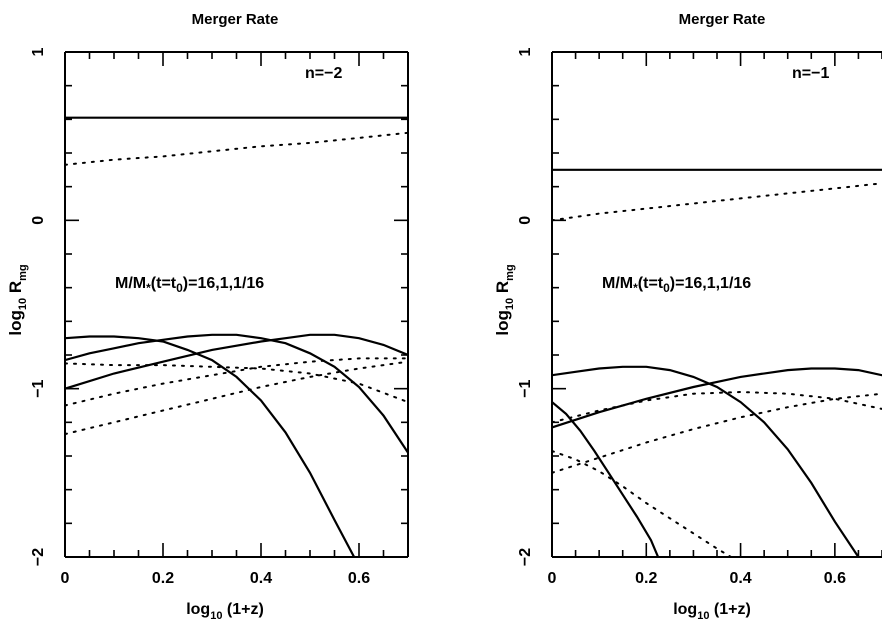 The width and height of the screenshot is (882, 625). Describe the element at coordinates (646, 578) in the screenshot. I see `right-xtick-label: 0.2` at that location.